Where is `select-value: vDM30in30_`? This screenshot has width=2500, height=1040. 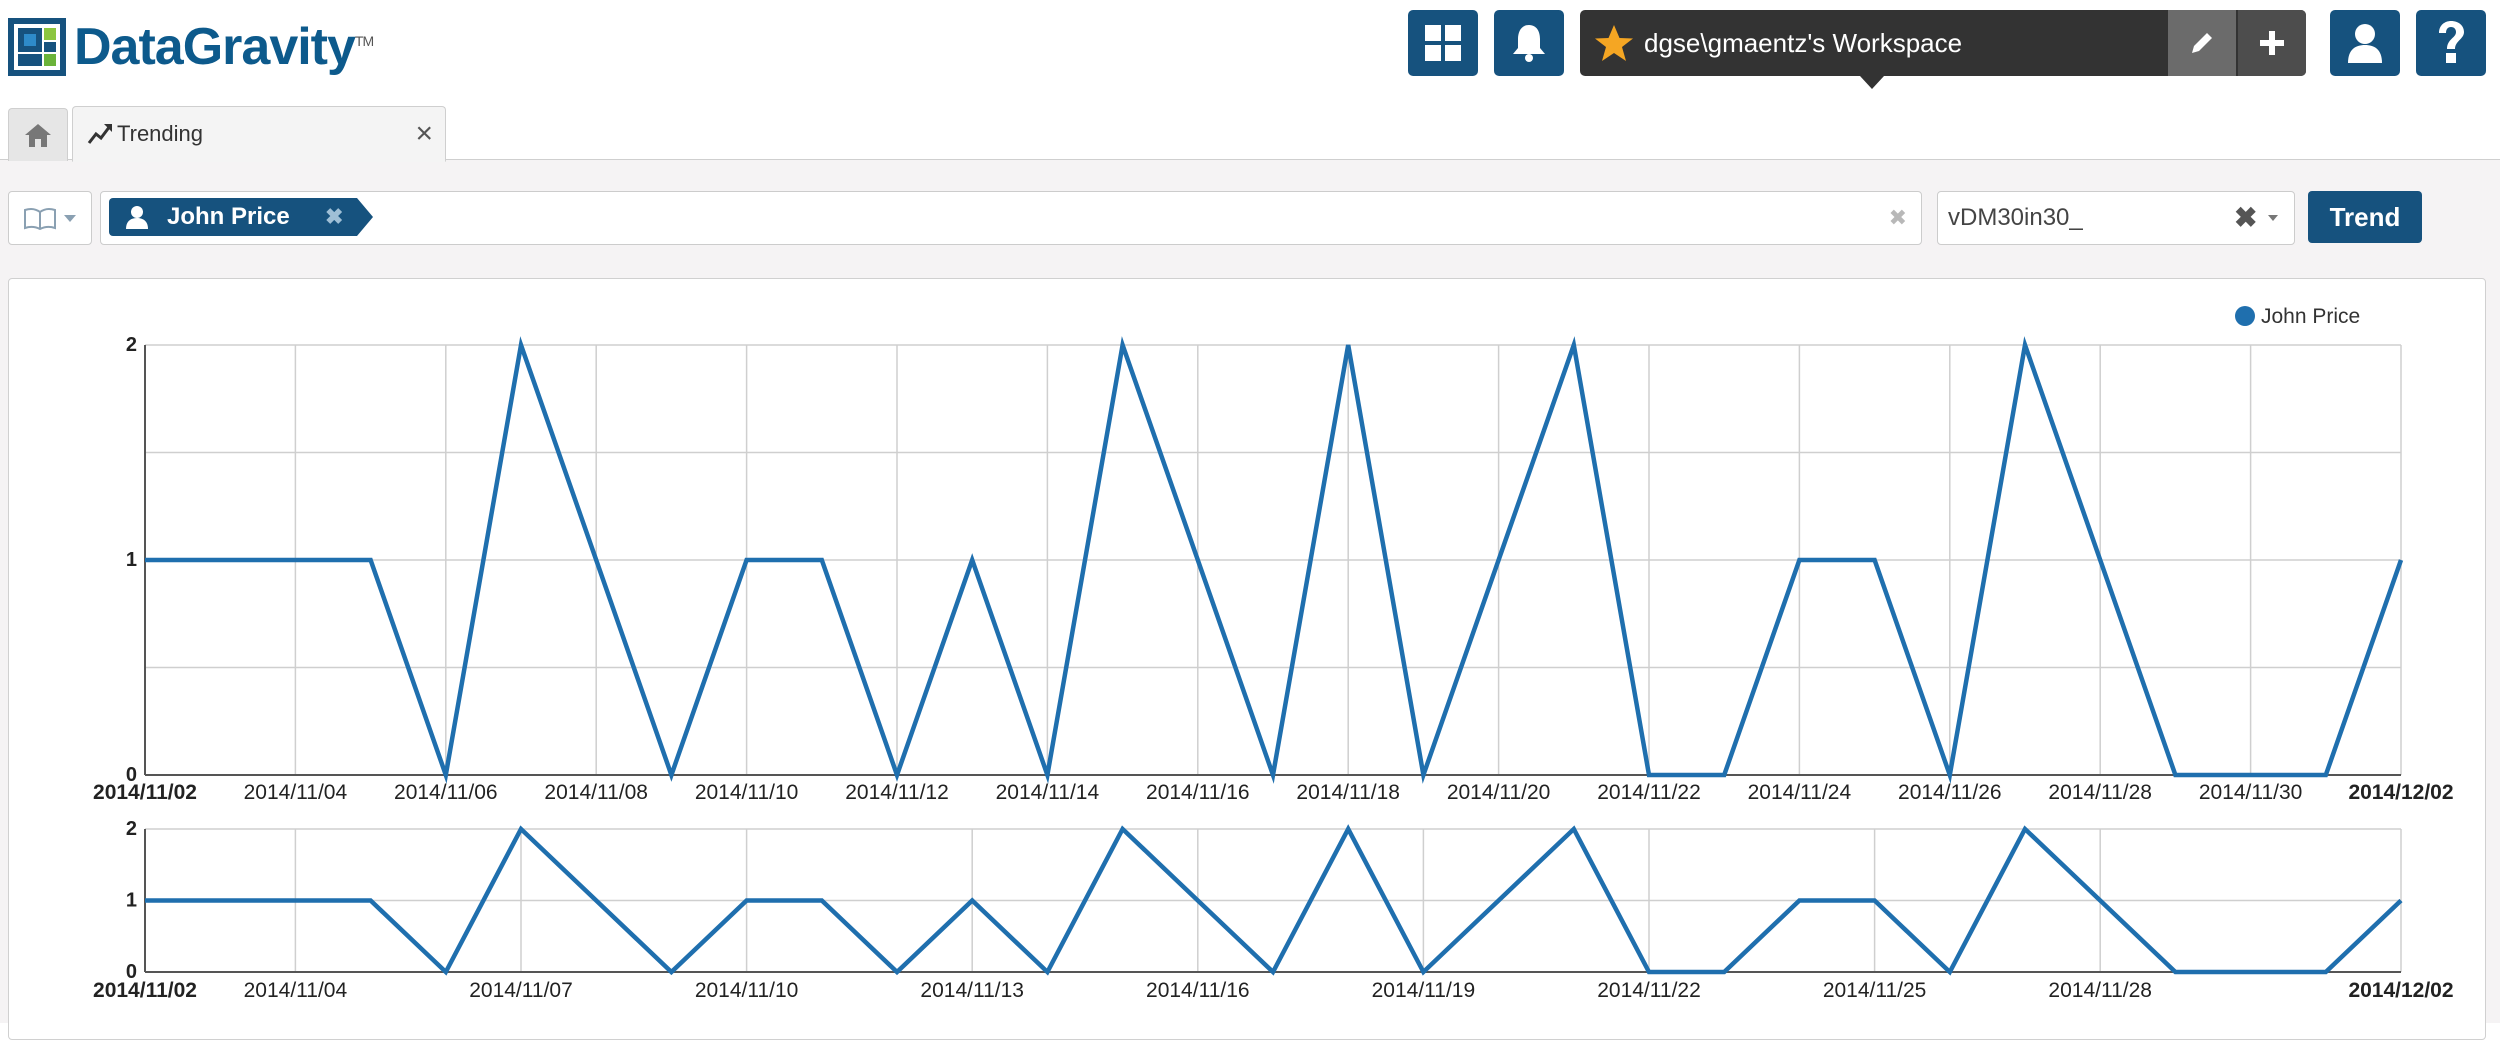
select-value: vDM30in30_ is located at coordinates (2015, 218).